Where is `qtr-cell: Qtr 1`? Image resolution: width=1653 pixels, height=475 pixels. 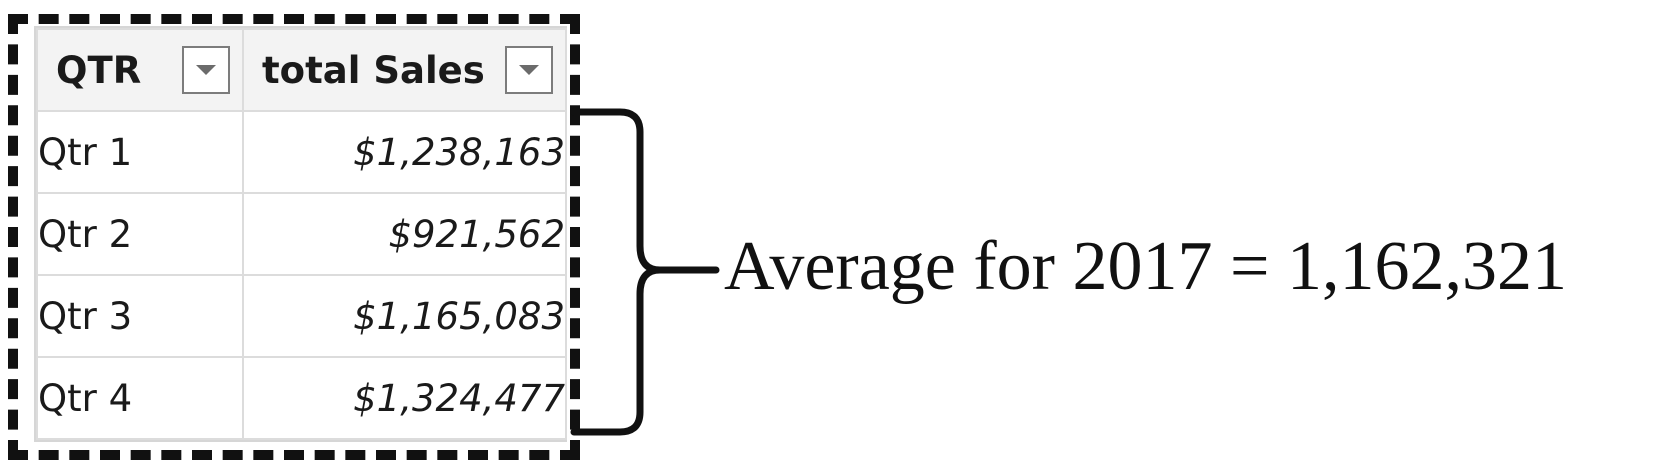
qtr-cell: Qtr 1 is located at coordinates (140, 152).